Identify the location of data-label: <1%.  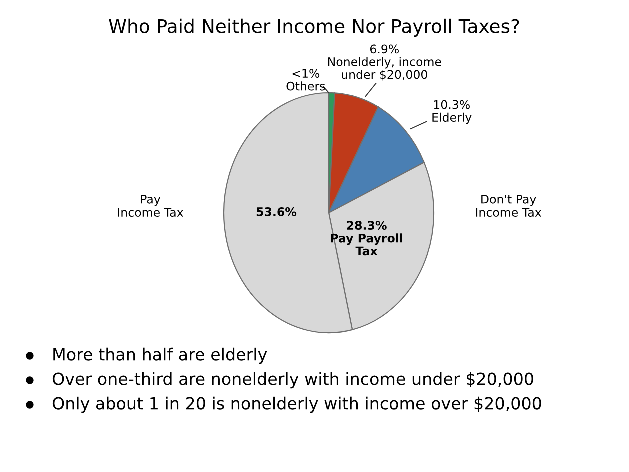
(306, 73).